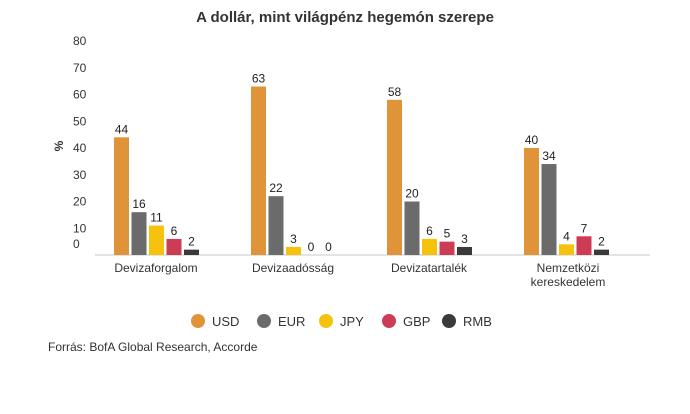 The height and width of the screenshot is (414, 690). What do you see at coordinates (259, 78) in the screenshot?
I see `data-label: 63` at bounding box center [259, 78].